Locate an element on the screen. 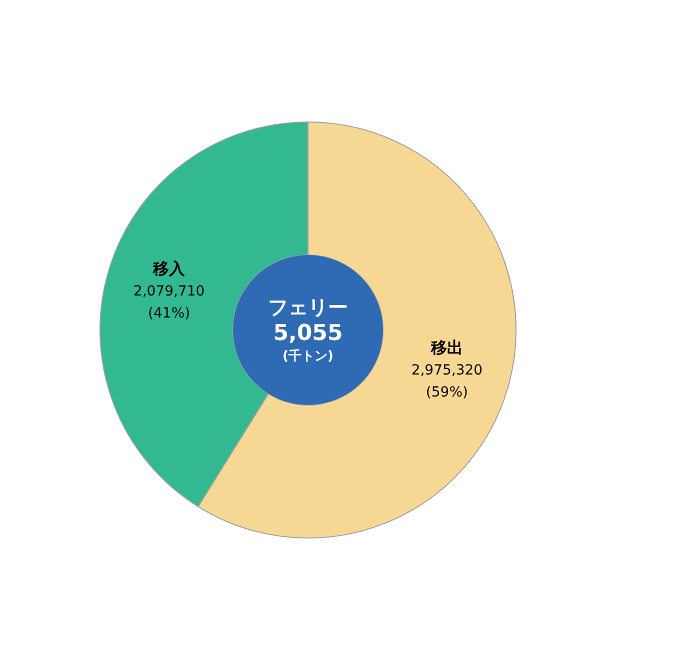  data-label: 2,975,320 (59%) is located at coordinates (447, 381).